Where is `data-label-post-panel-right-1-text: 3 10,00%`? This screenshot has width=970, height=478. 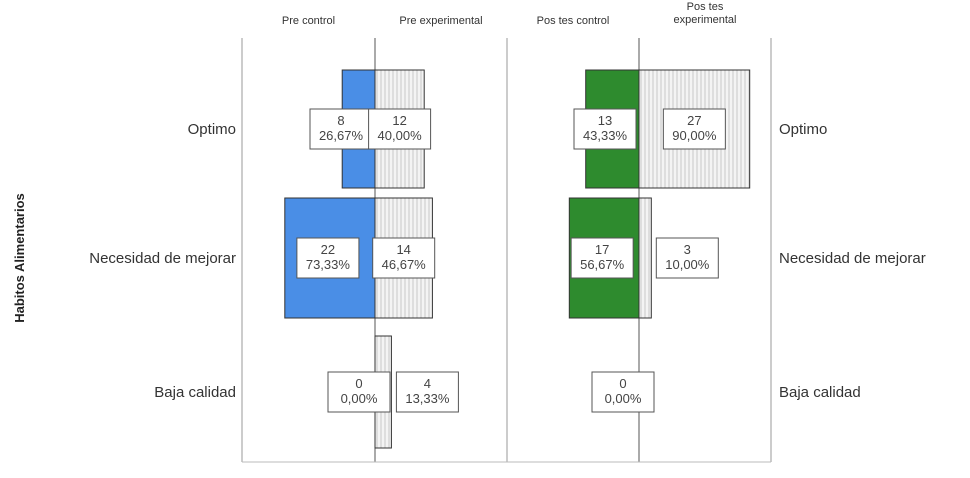
data-label-post-panel-right-1-text: 3 10,00% is located at coordinates (687, 257).